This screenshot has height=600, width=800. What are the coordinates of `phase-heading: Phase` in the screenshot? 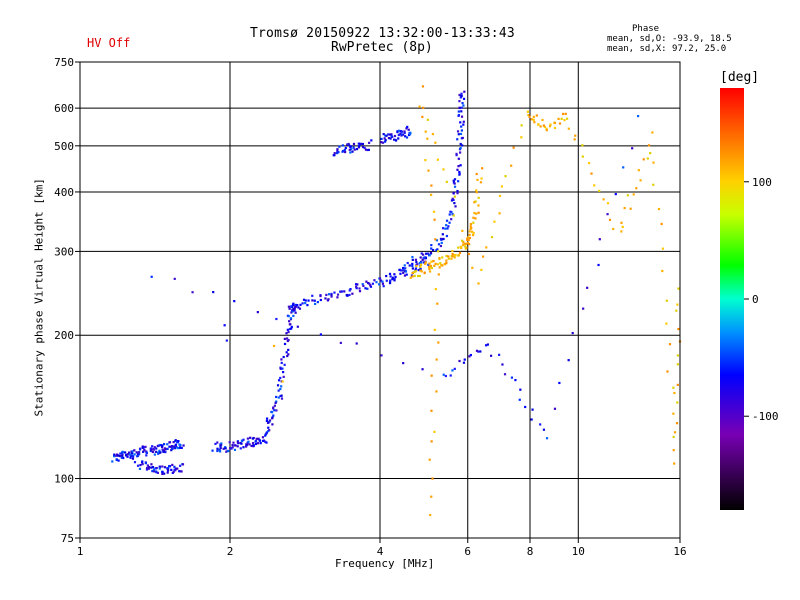 It's located at (646, 29).